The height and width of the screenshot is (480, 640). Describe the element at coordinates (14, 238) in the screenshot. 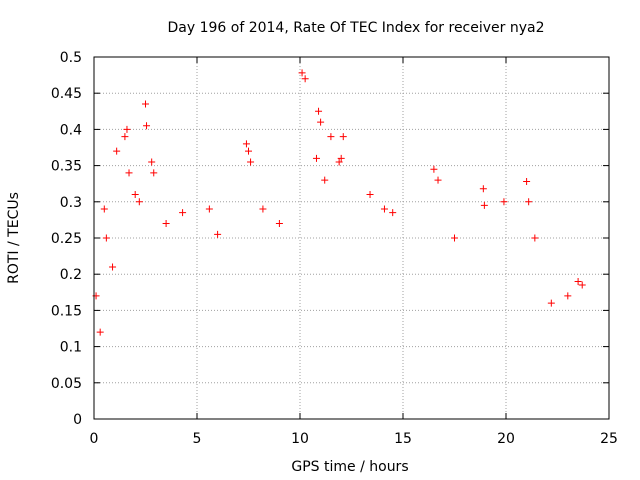

I see `y-axis-label: ROTI / TECUs` at that location.